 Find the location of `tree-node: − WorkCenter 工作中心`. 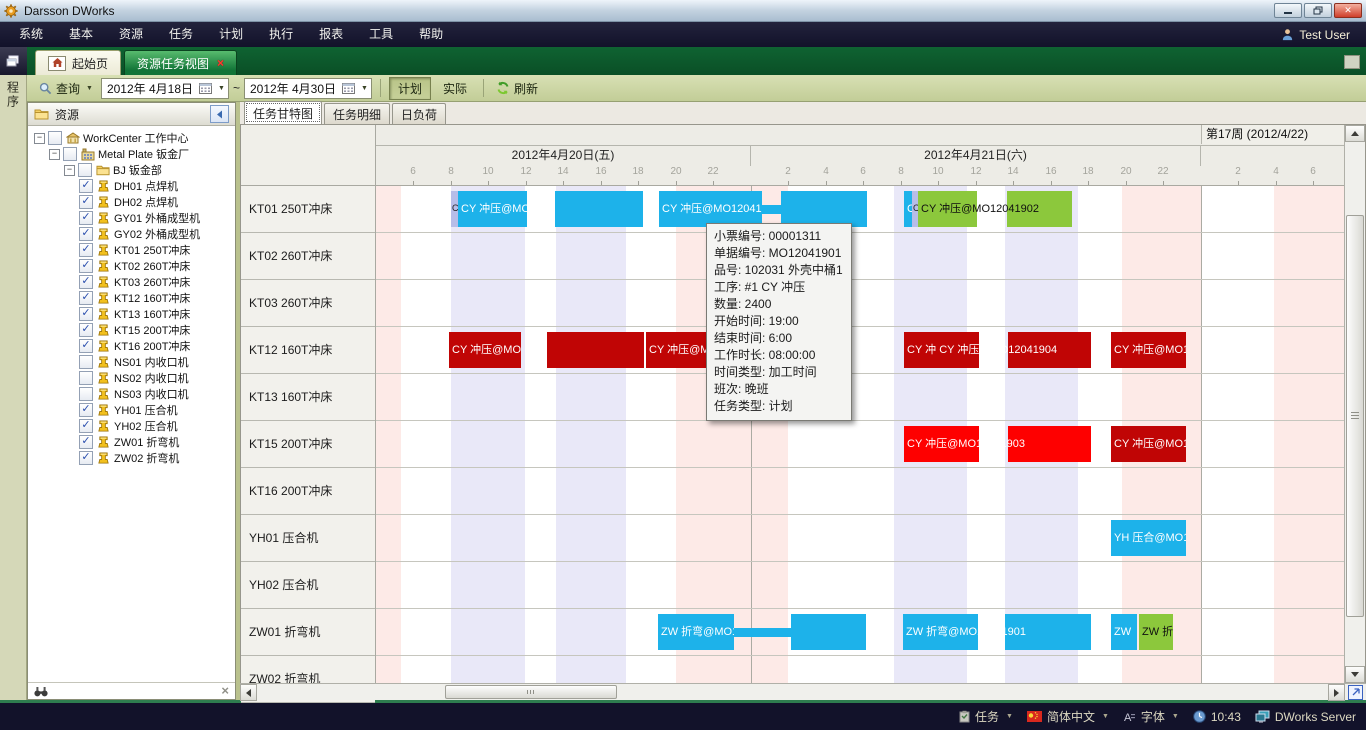

tree-node: − WorkCenter 工作中心 is located at coordinates (131, 138).